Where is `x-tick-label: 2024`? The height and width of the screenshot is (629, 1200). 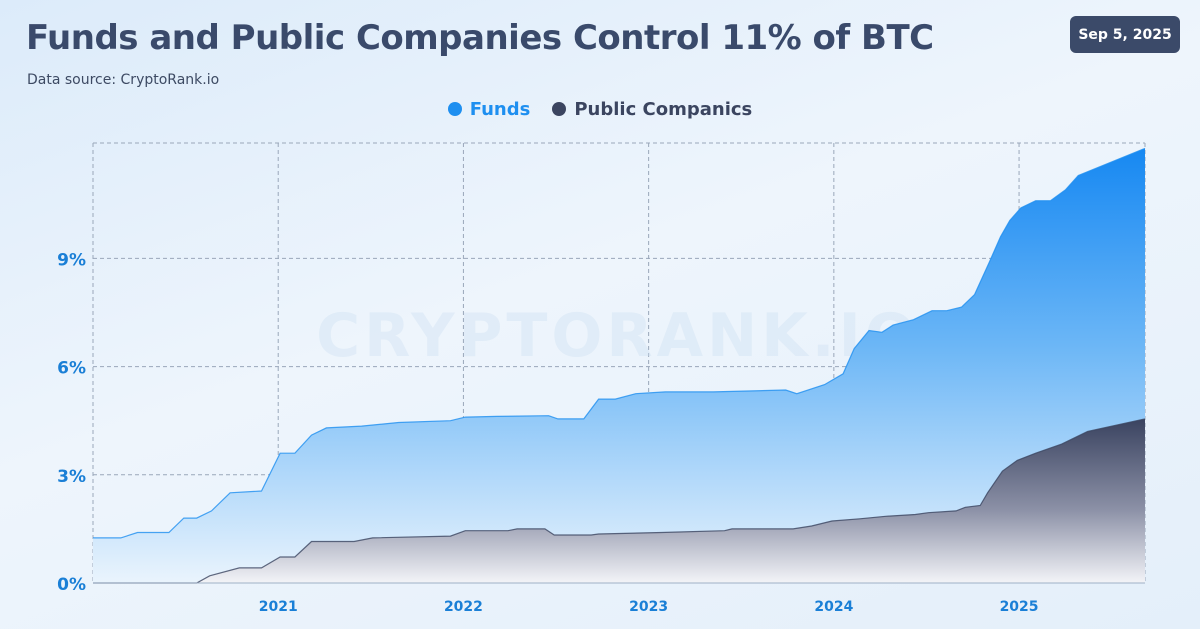
x-tick-label: 2024 is located at coordinates (833, 607).